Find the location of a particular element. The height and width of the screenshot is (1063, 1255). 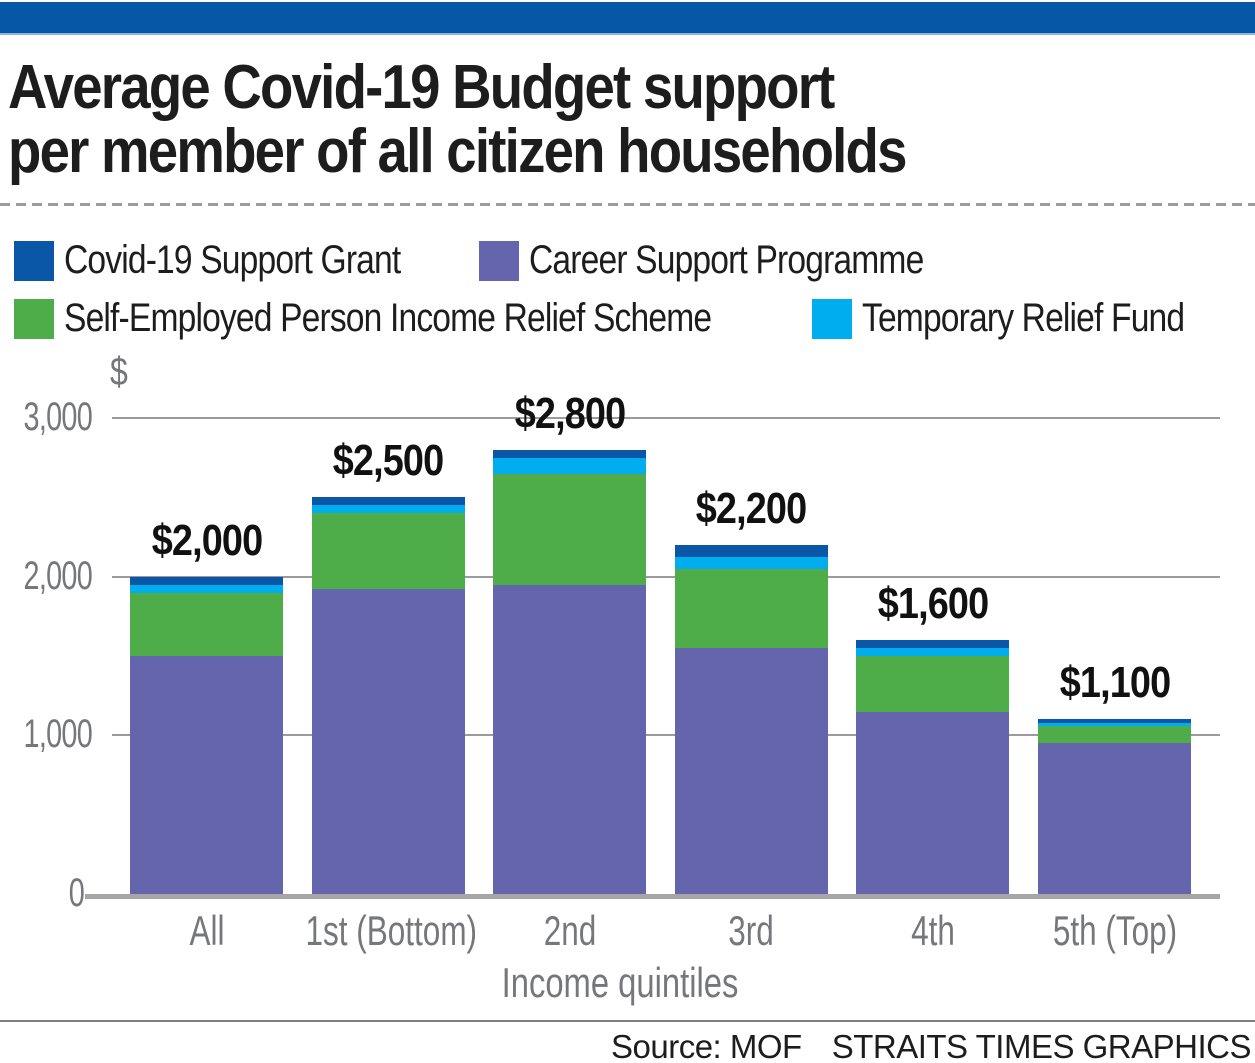

x-axis-label: 2nd is located at coordinates (569, 930).